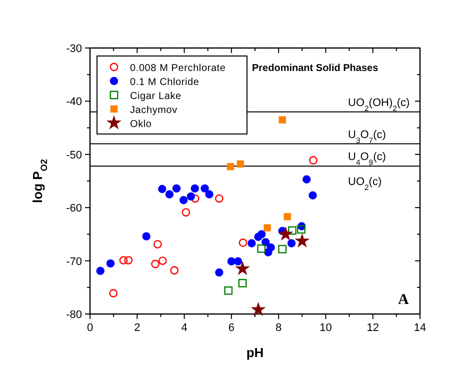  I want to click on y-tick-label: -40, so click(74, 102).